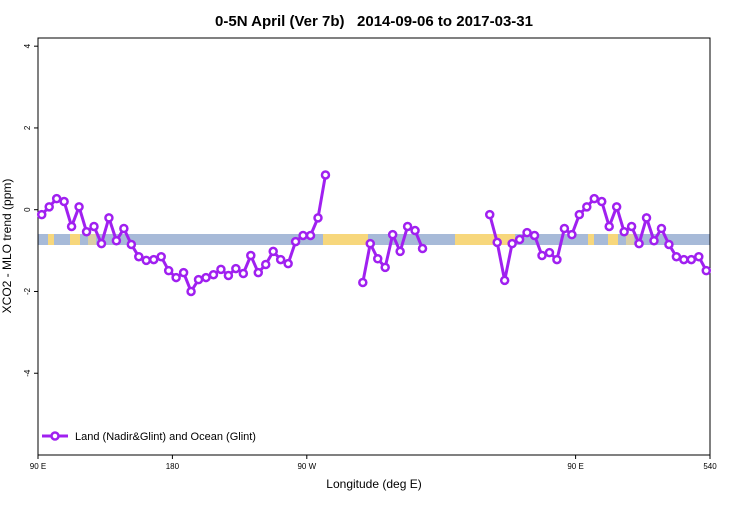 The image size is (750, 505). What do you see at coordinates (7, 246) in the screenshot?
I see `y-axis-label: XCO2 - MLO trend (ppm)` at bounding box center [7, 246].